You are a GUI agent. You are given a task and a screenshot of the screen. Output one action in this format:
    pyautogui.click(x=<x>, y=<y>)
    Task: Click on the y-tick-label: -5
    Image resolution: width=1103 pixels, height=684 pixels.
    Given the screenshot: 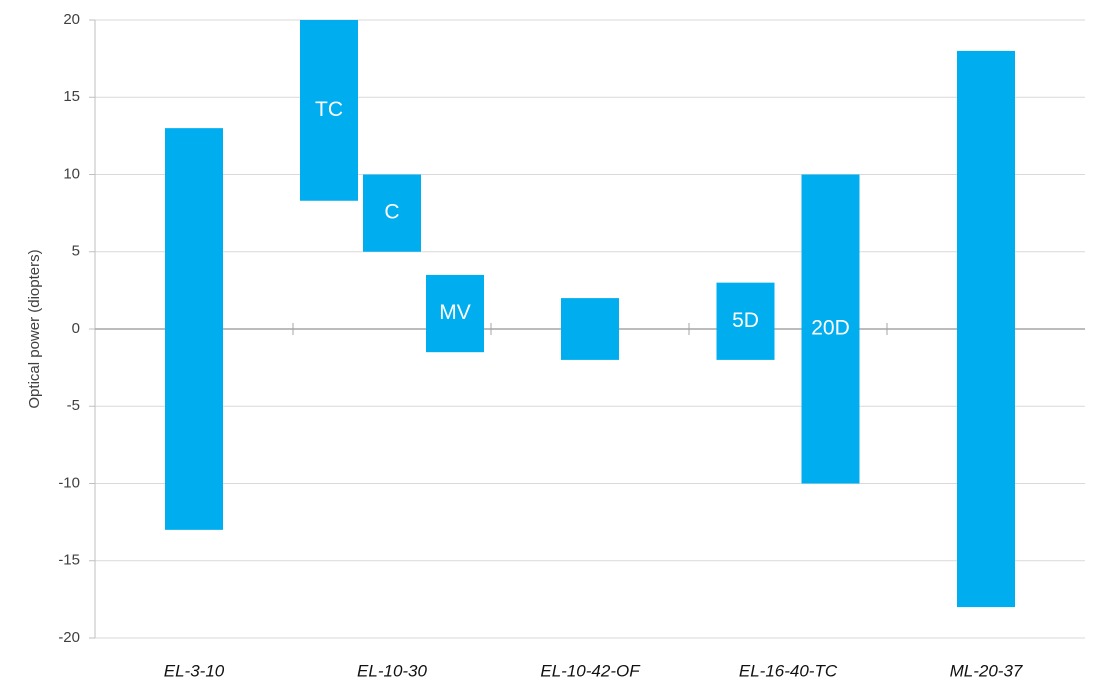 What is the action you would take?
    pyautogui.click(x=73, y=405)
    